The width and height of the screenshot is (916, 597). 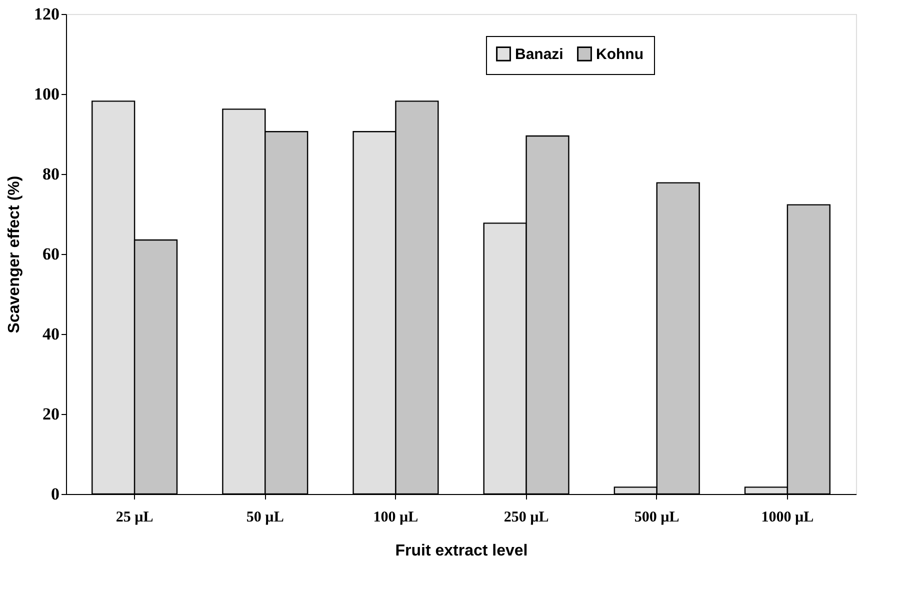 I want to click on y-tick-label: 0, so click(x=55, y=494).